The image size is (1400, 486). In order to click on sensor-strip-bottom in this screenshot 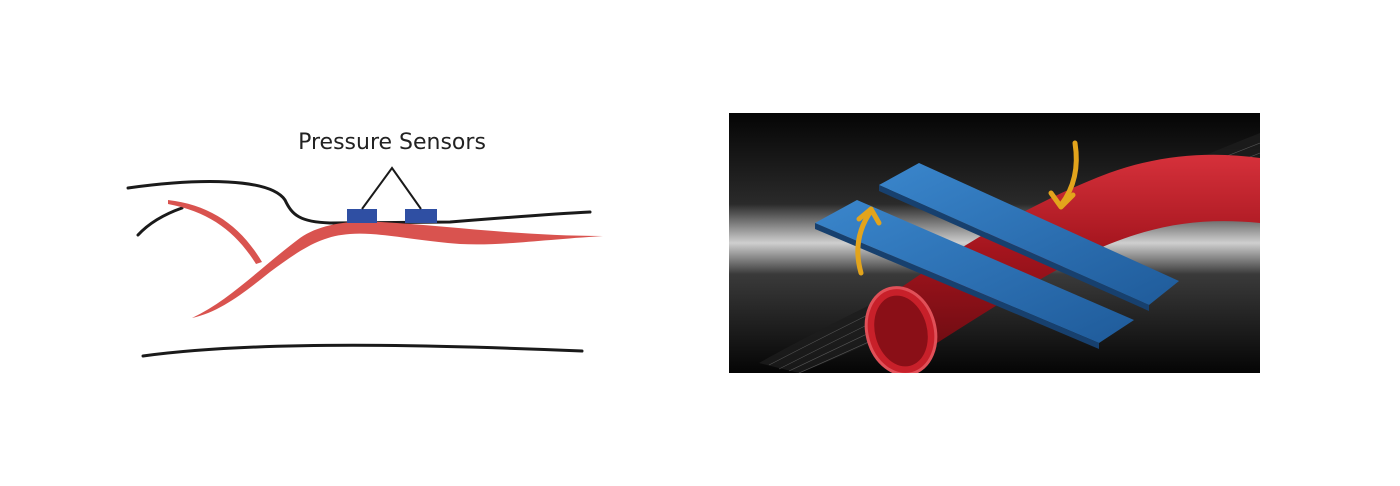, I will do `click(974, 271)`.